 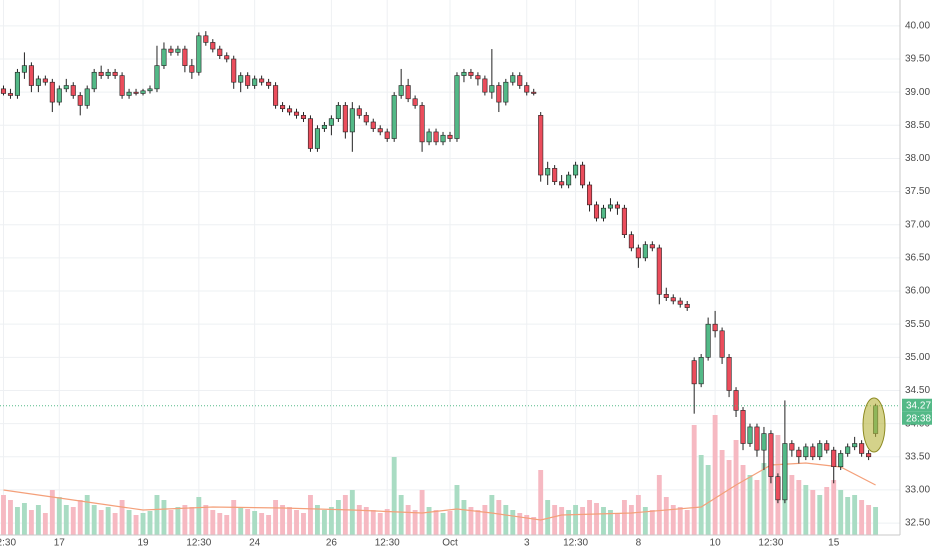 I want to click on x-tick-label: 8, so click(x=639, y=543).